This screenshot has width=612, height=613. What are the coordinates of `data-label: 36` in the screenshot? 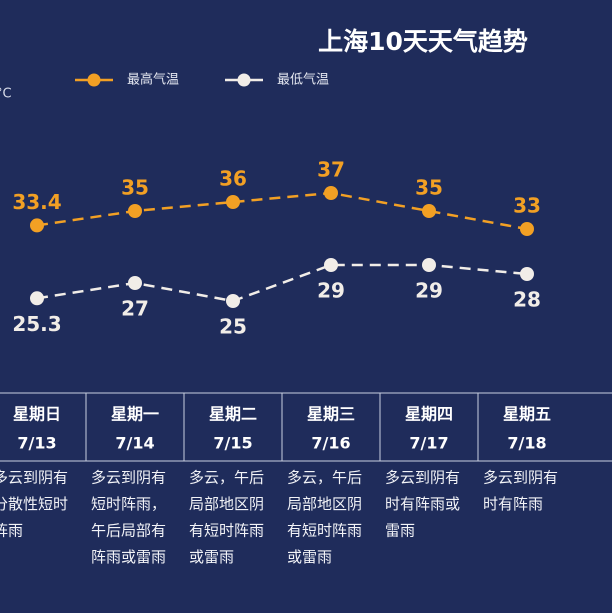 It's located at (233, 179).